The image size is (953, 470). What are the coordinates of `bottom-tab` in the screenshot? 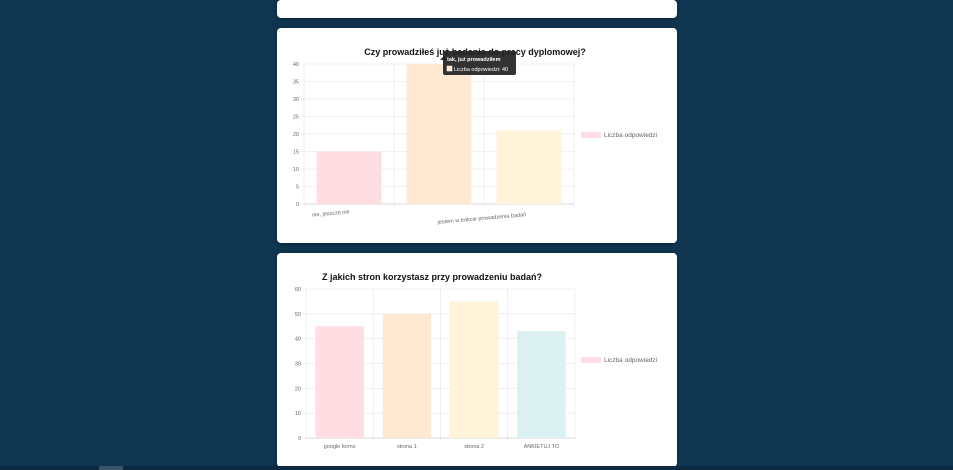 It's located at (111, 468).